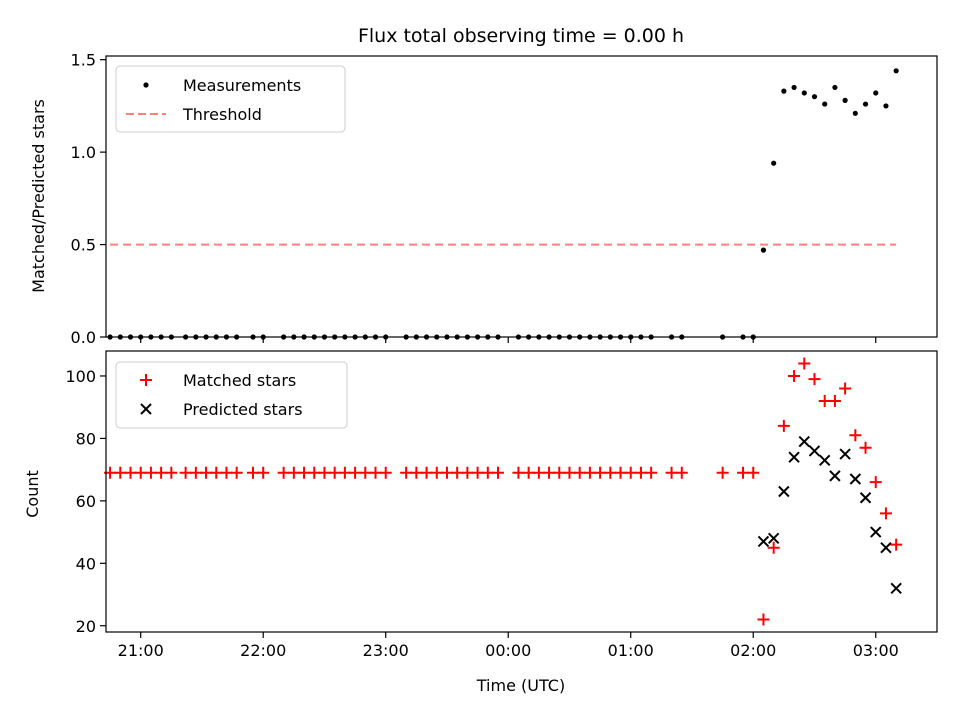 The width and height of the screenshot is (960, 720). I want to click on bottom-legend-box, so click(231, 395).